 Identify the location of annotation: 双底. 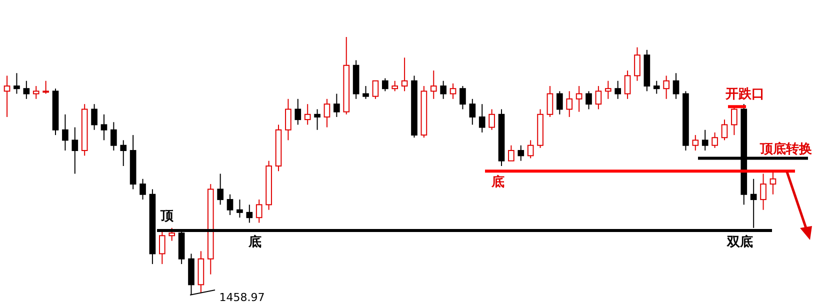
(739, 242).